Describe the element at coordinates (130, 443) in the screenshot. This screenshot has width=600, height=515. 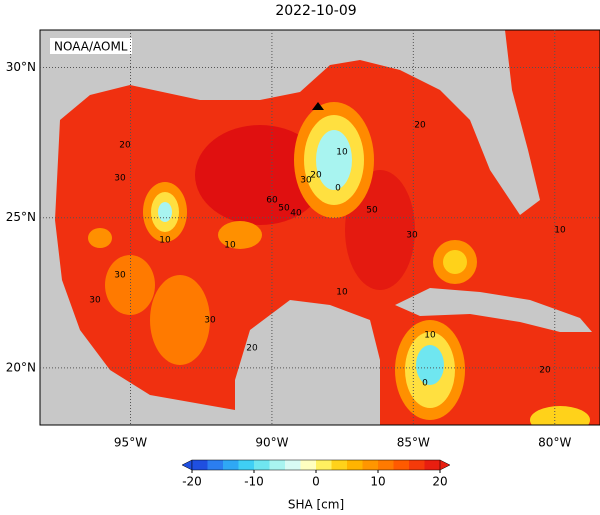
I see `lon-tick-label: 95°W` at that location.